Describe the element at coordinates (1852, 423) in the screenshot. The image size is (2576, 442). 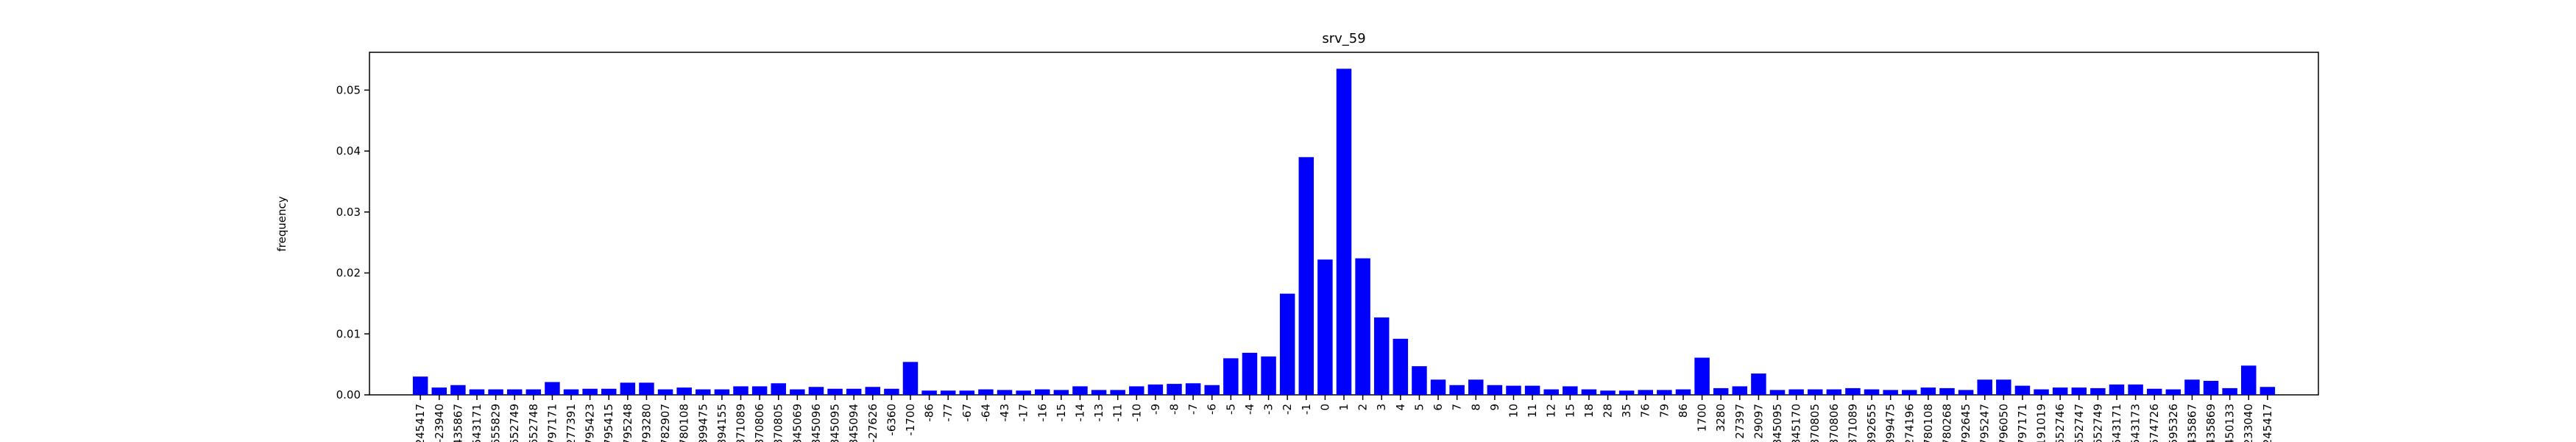
I see `x-tick-label: 871089` at that location.